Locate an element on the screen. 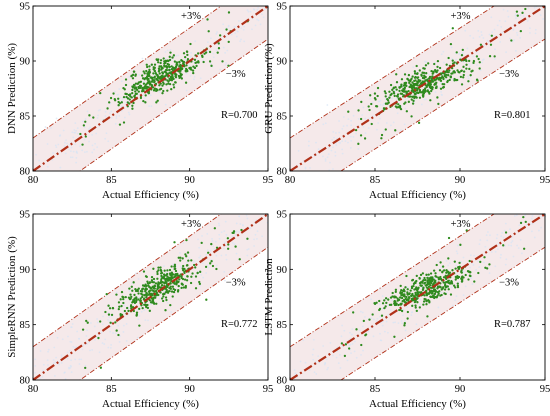 The width and height of the screenshot is (550, 416). plus-3-percent-label: +3% is located at coordinates (191, 16).